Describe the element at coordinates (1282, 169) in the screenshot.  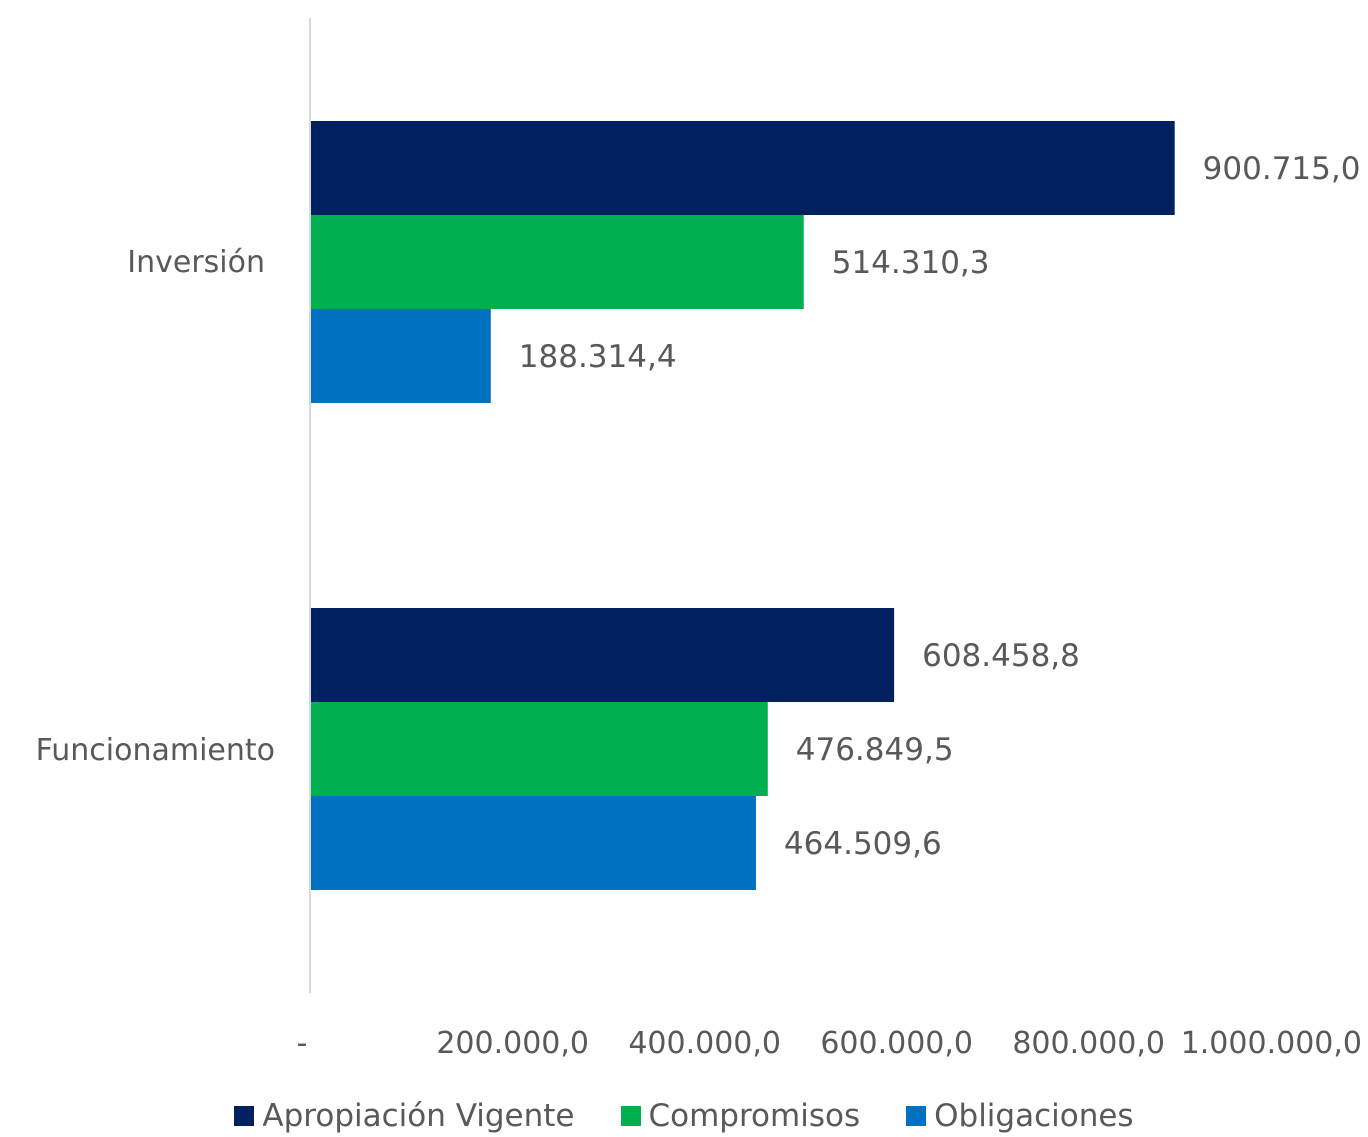
I see `data-label-inversion-apropiacion-vigente: 900.715,0` at that location.